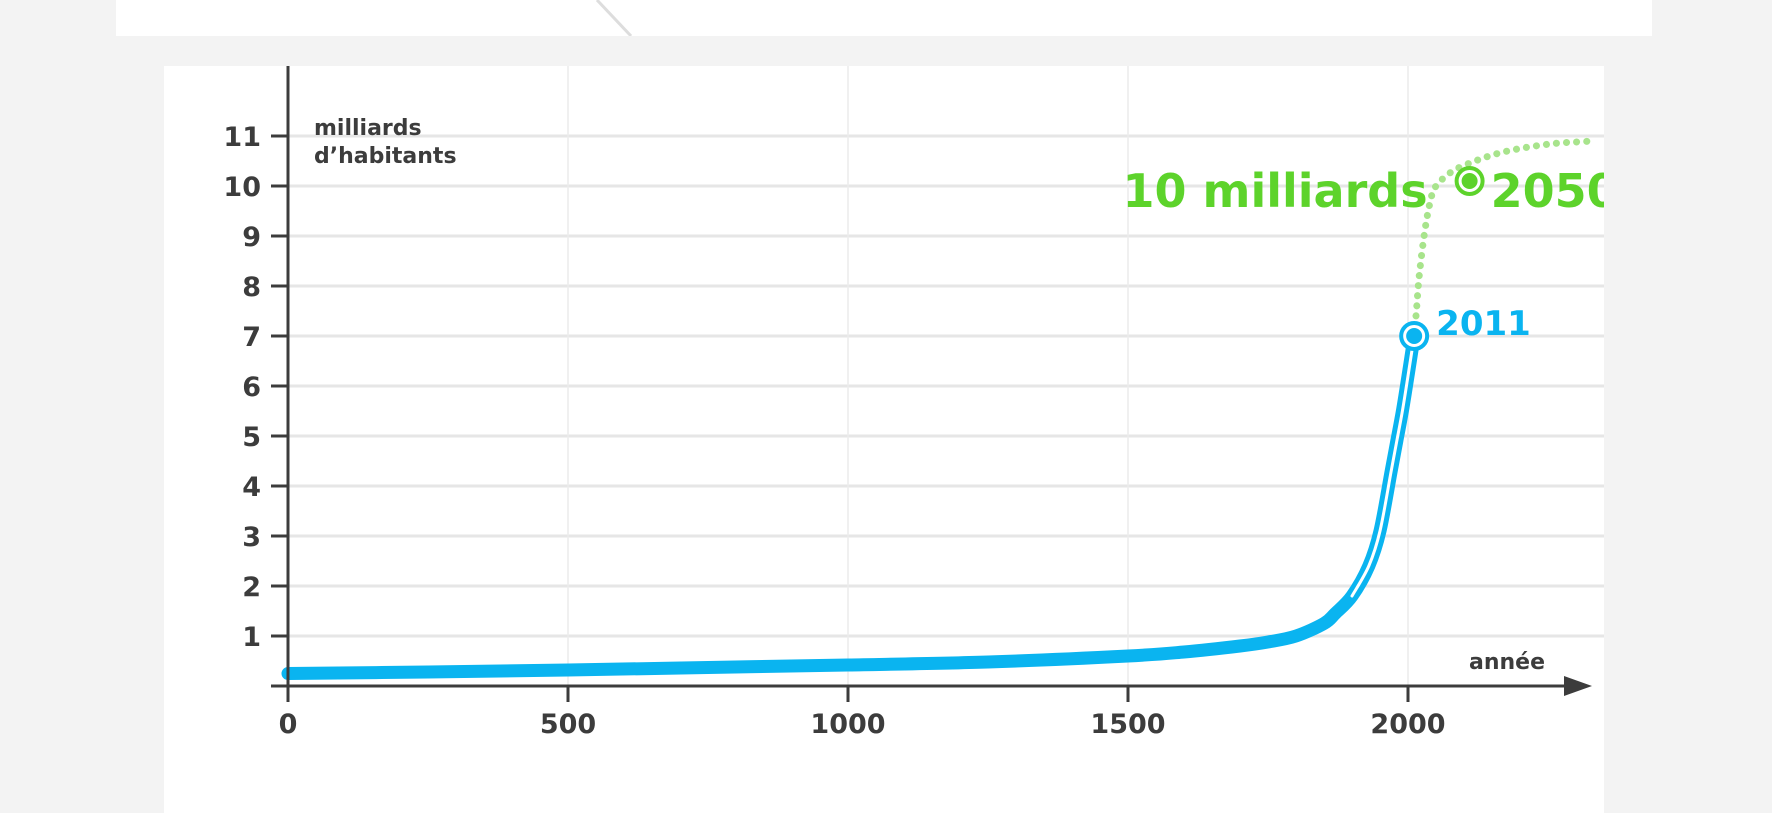 The height and width of the screenshot is (813, 1772). Describe the element at coordinates (1469, 181) in the screenshot. I see `marker-2050-dot` at that location.